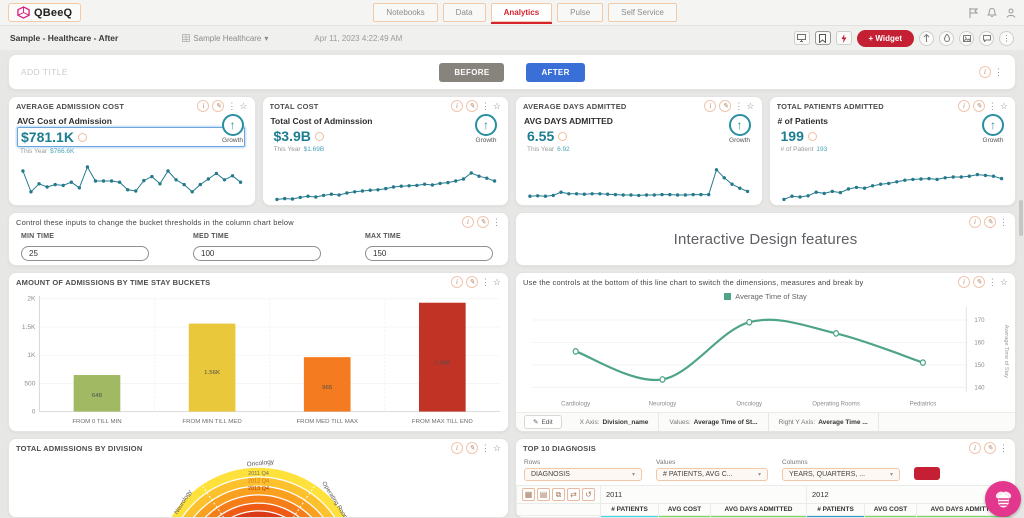  What do you see at coordinates (822, 38) in the screenshot?
I see `bookmark-icon` at bounding box center [822, 38].